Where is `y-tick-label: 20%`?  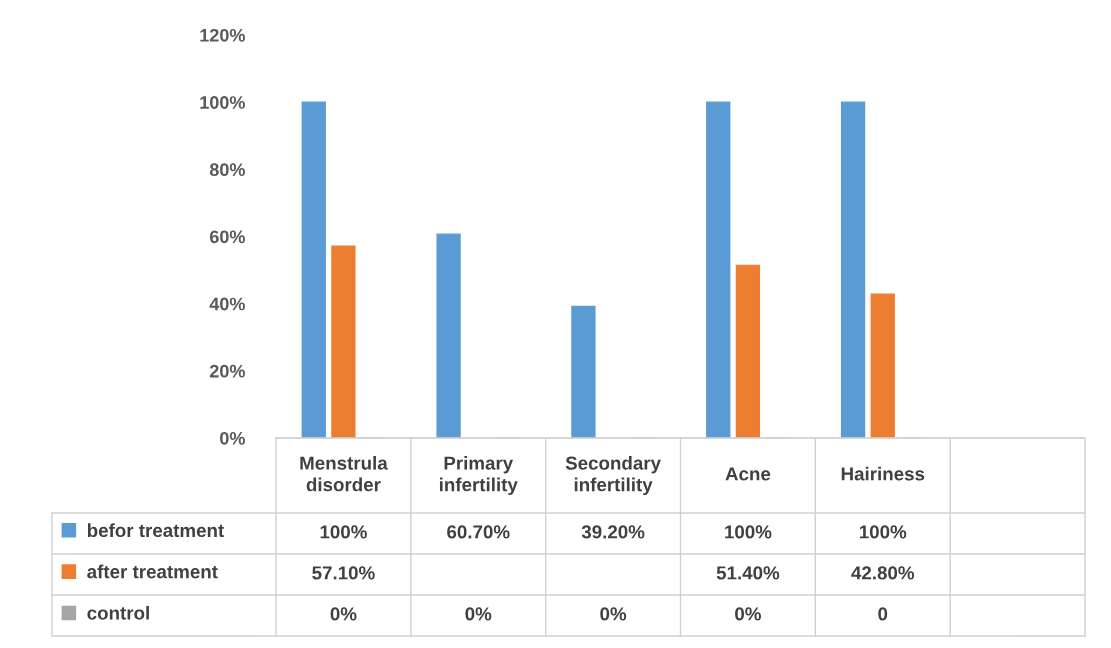 y-tick-label: 20% is located at coordinates (227, 371).